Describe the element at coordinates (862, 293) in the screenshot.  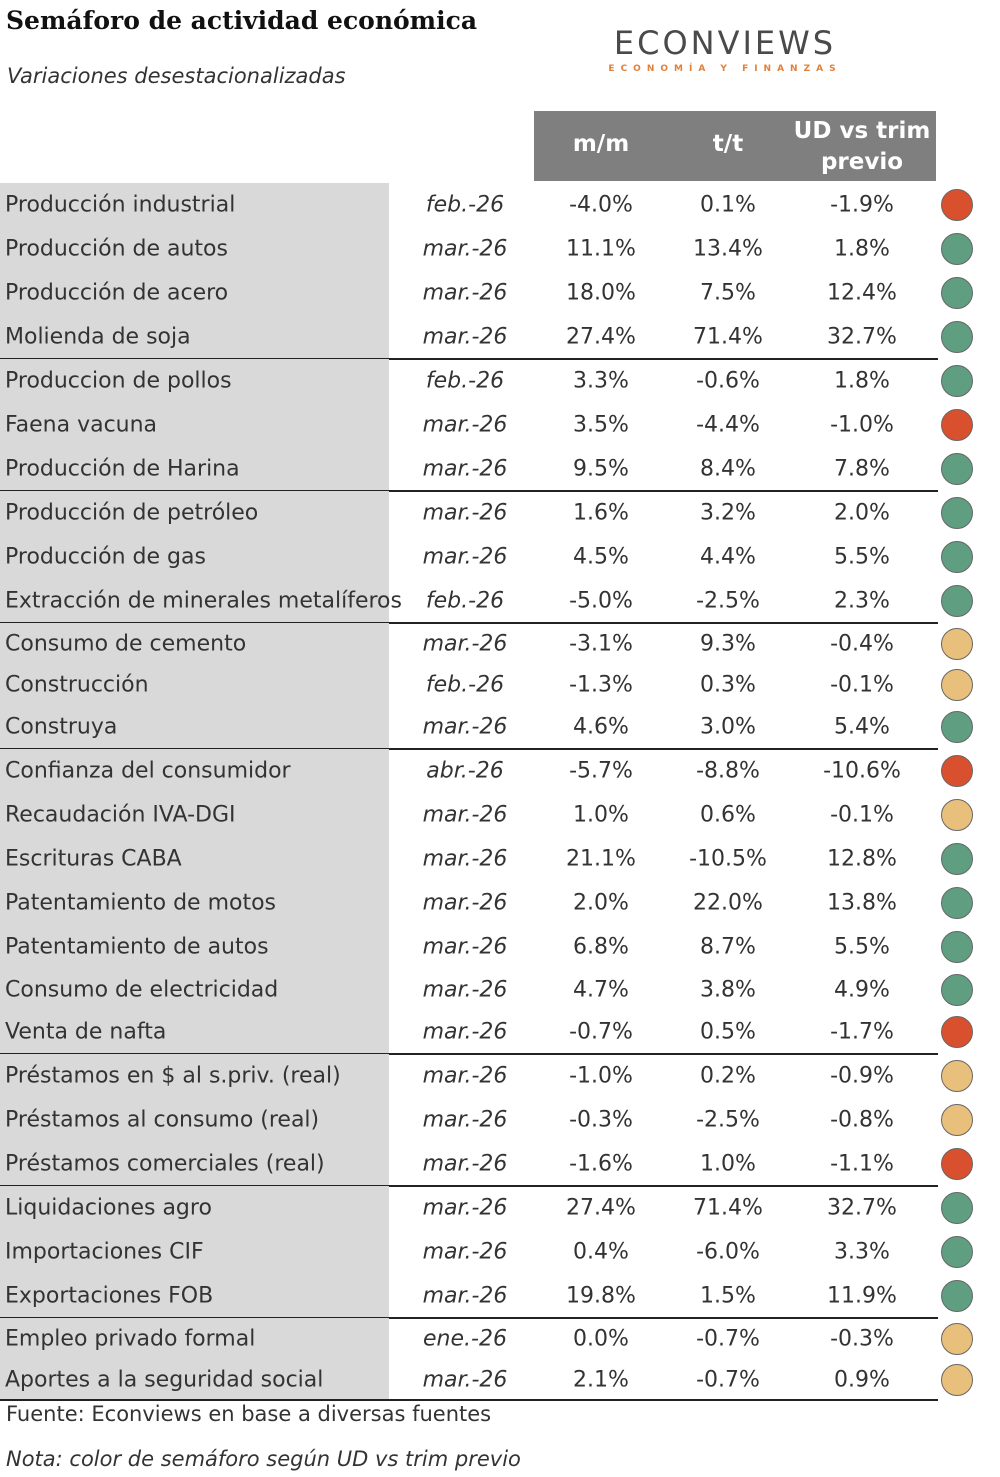
I see `value-ud: 12.4%` at that location.